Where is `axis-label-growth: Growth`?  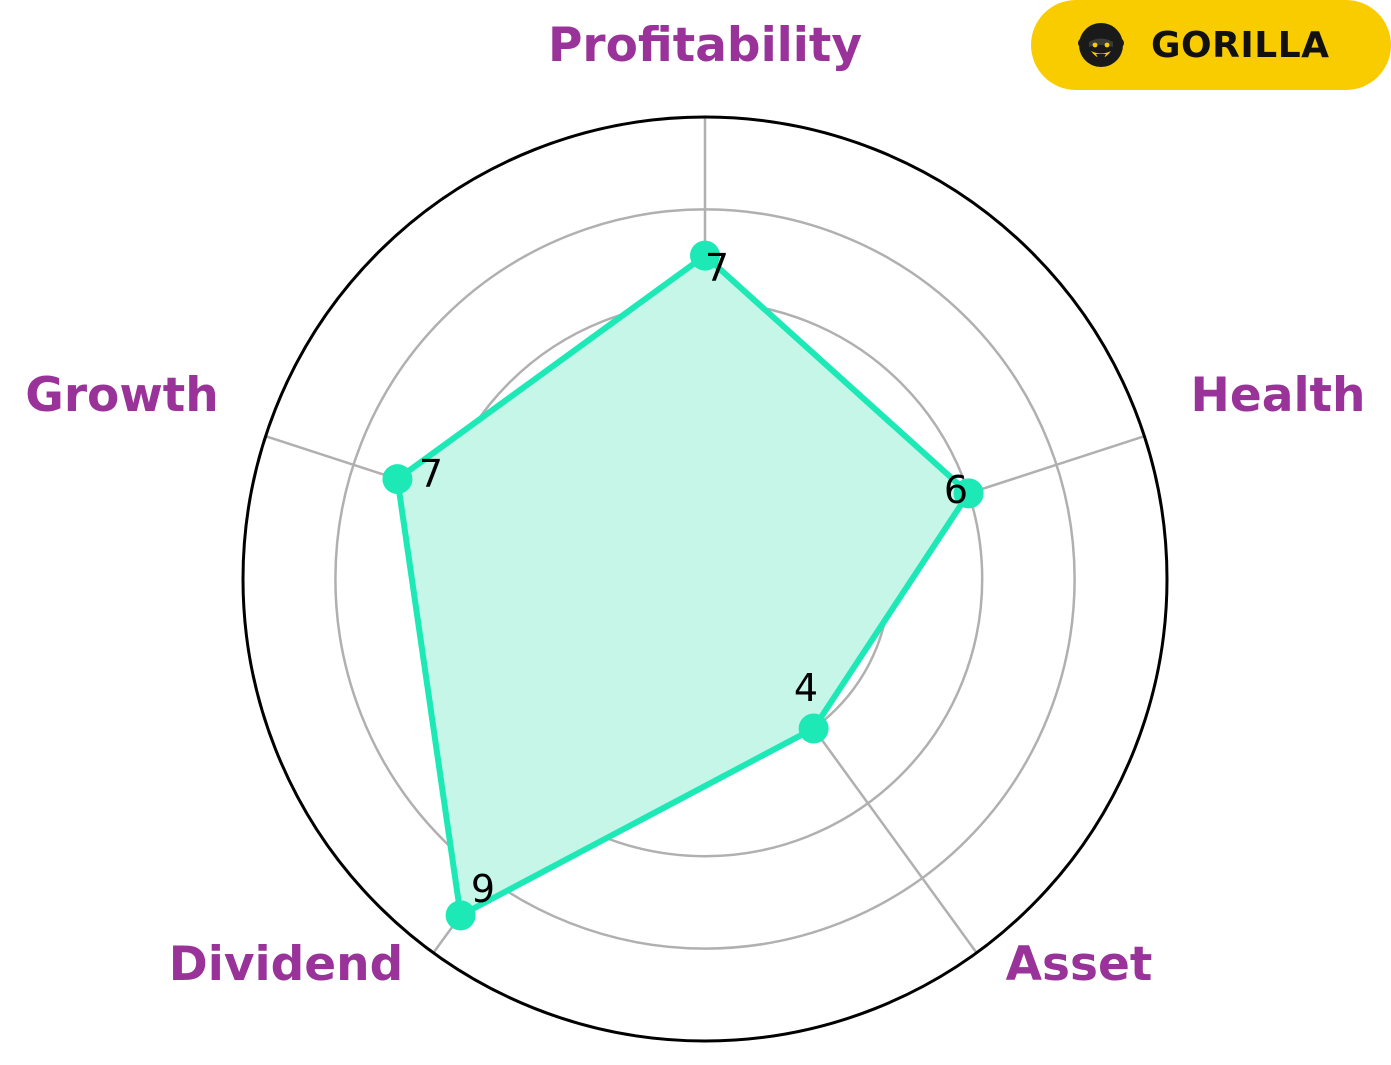
axis-label-growth: Growth is located at coordinates (121, 395).